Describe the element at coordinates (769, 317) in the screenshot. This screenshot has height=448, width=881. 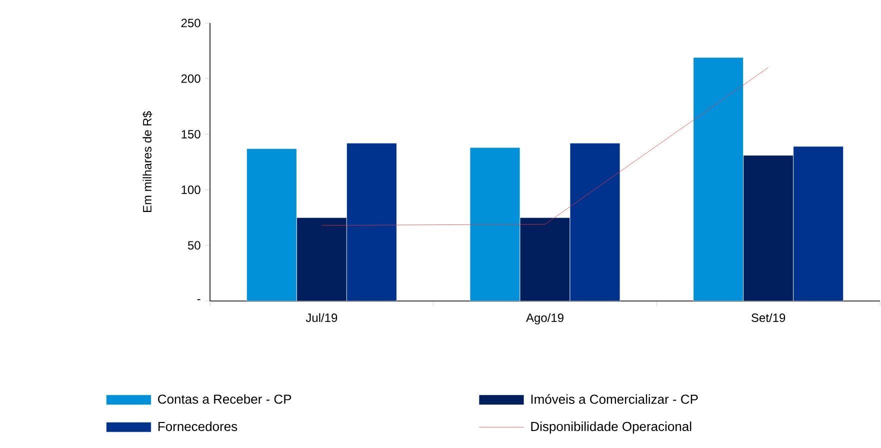
I see `x-tick-label: Set/19` at that location.